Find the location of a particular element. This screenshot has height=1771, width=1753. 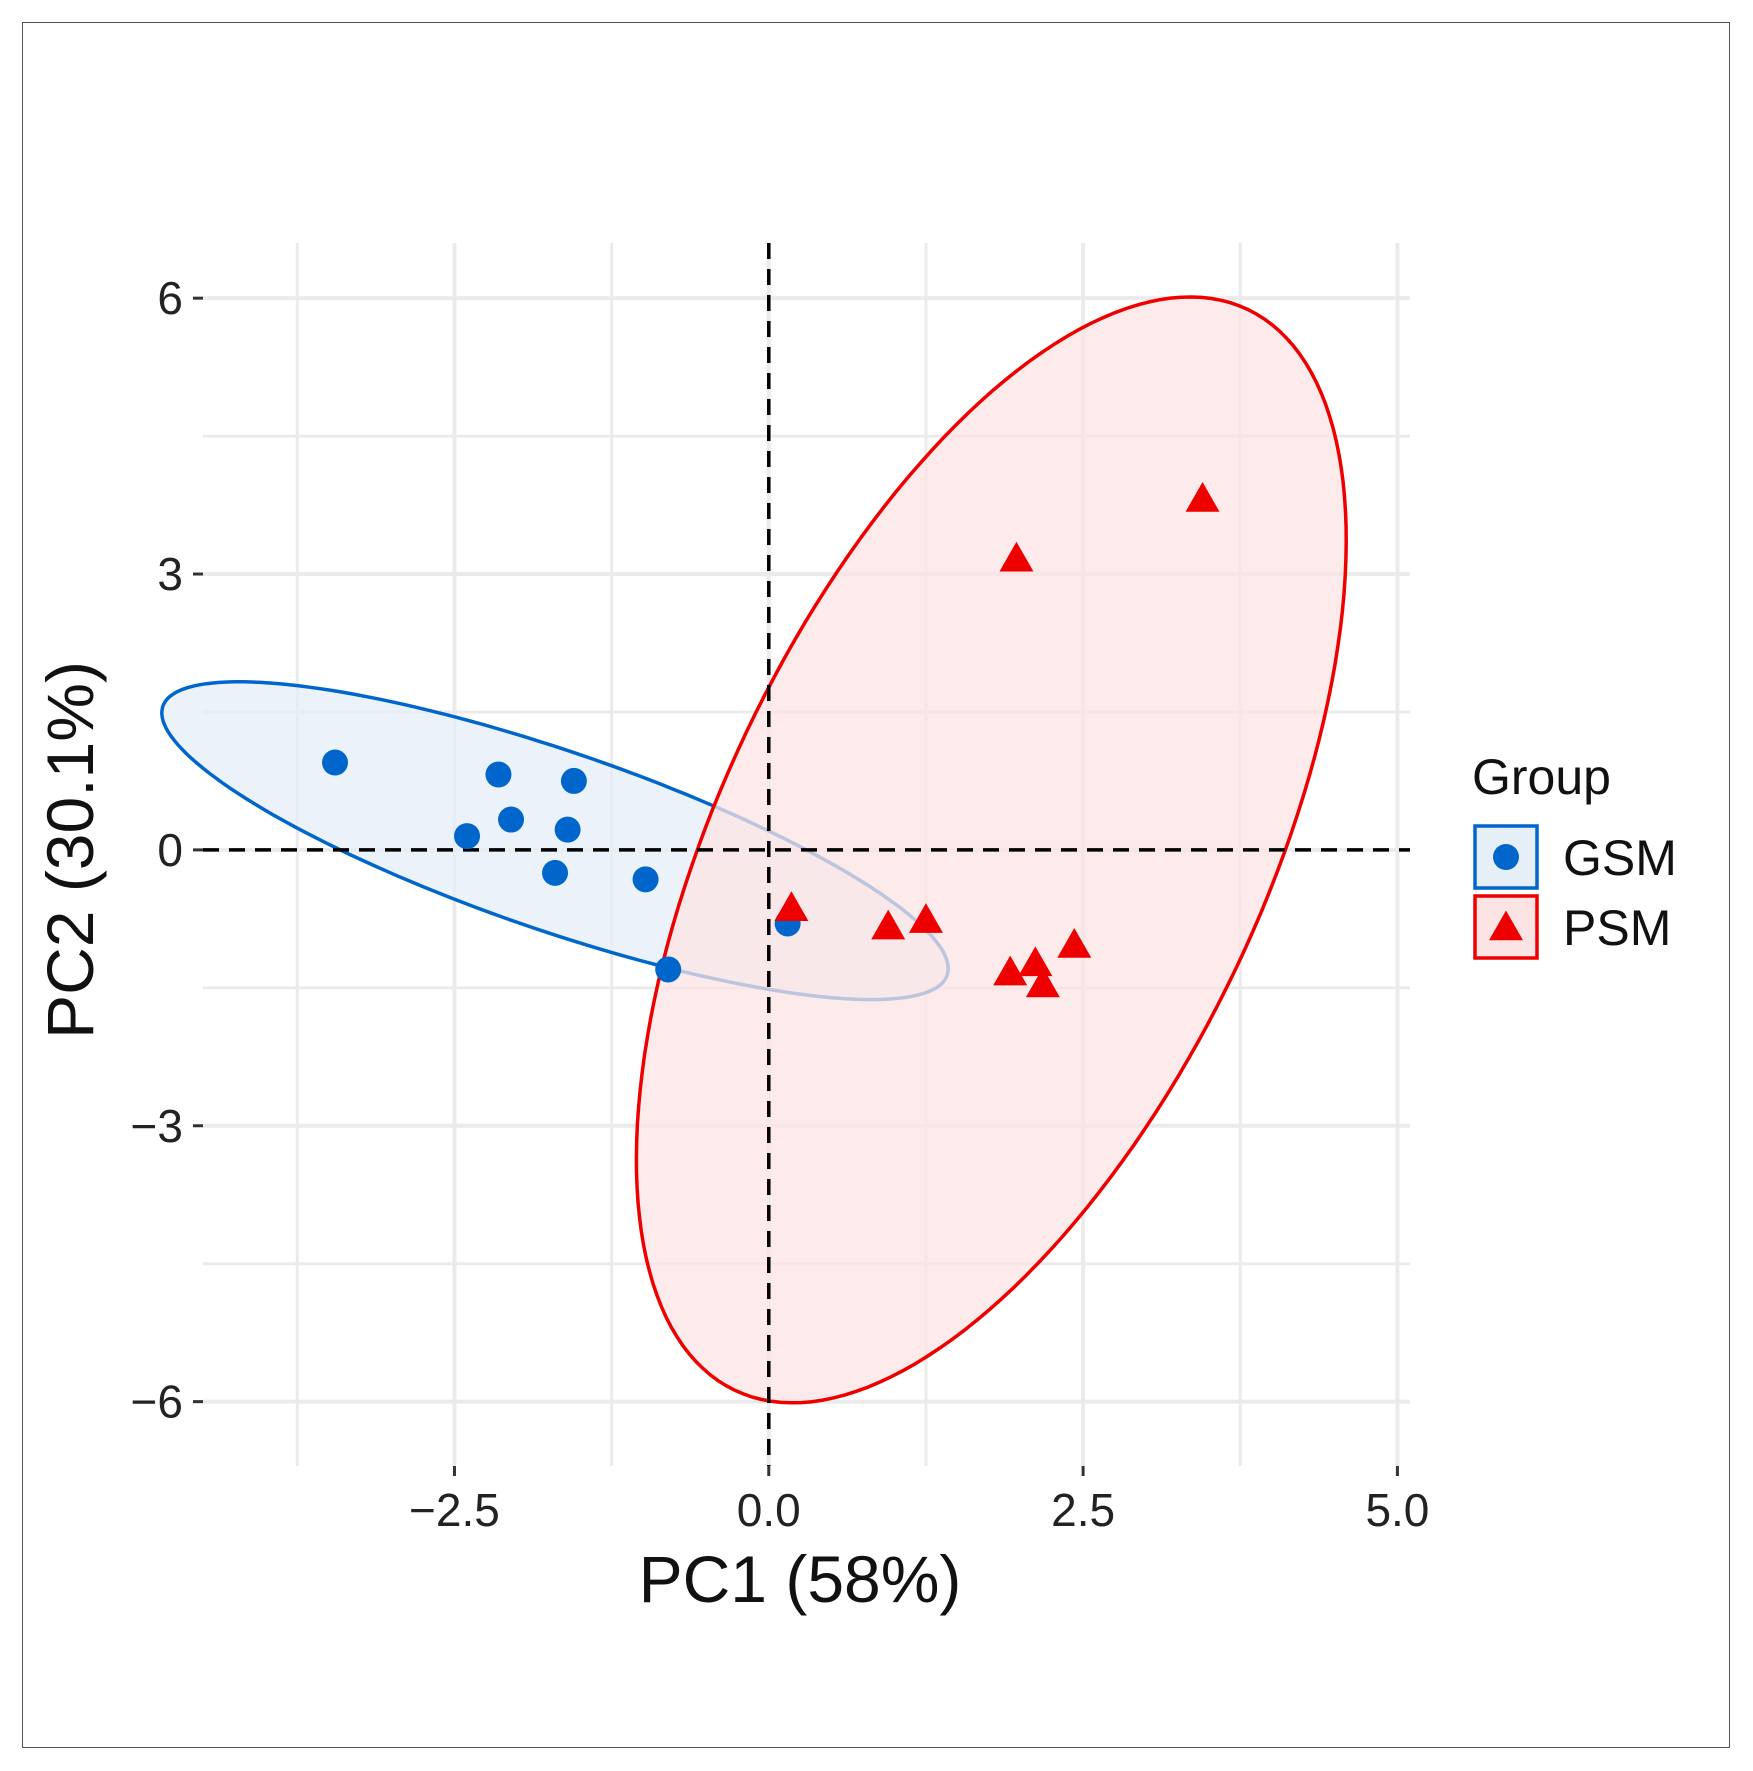

legend-label-gsm: GSM is located at coordinates (1620, 858).